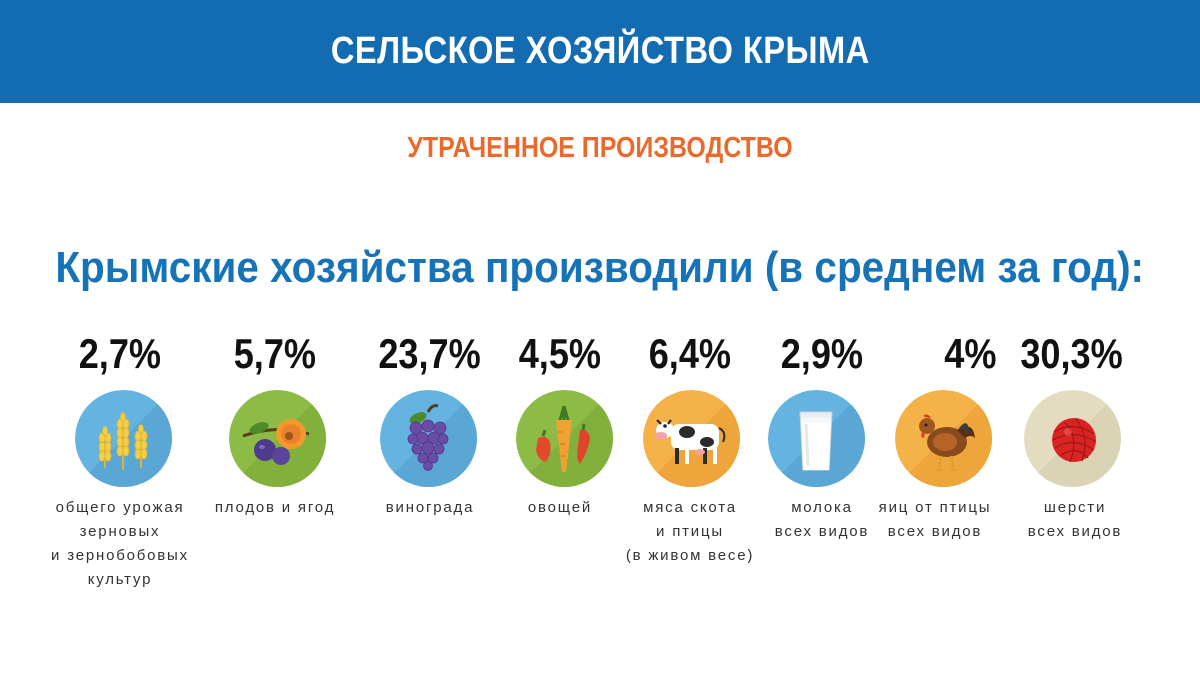 Image resolution: width=1200 pixels, height=675 pixels. I want to click on stat-percent: 2,9%, so click(822, 353).